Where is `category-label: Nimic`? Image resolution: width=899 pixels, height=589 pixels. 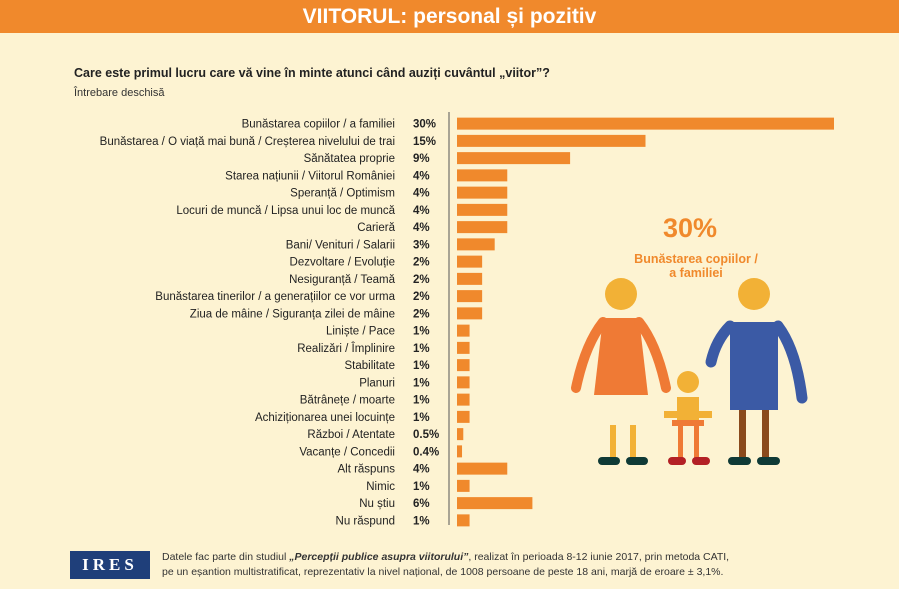
category-label: Nimic is located at coordinates (380, 487).